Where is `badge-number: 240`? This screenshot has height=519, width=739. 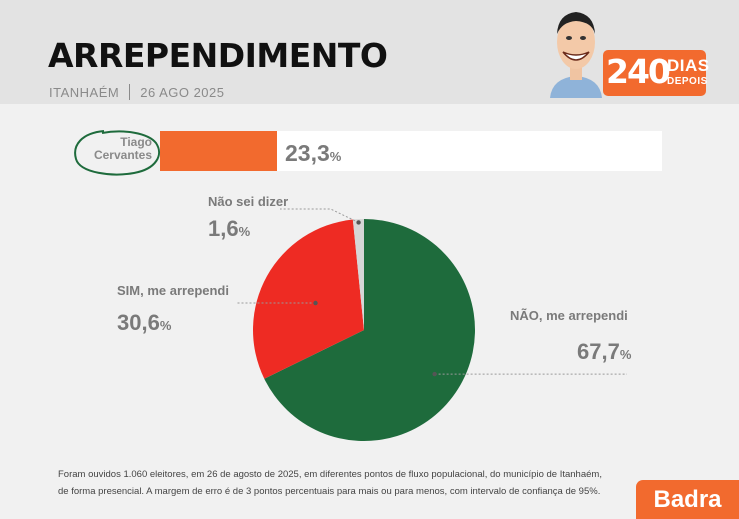 badge-number: 240 is located at coordinates (638, 71).